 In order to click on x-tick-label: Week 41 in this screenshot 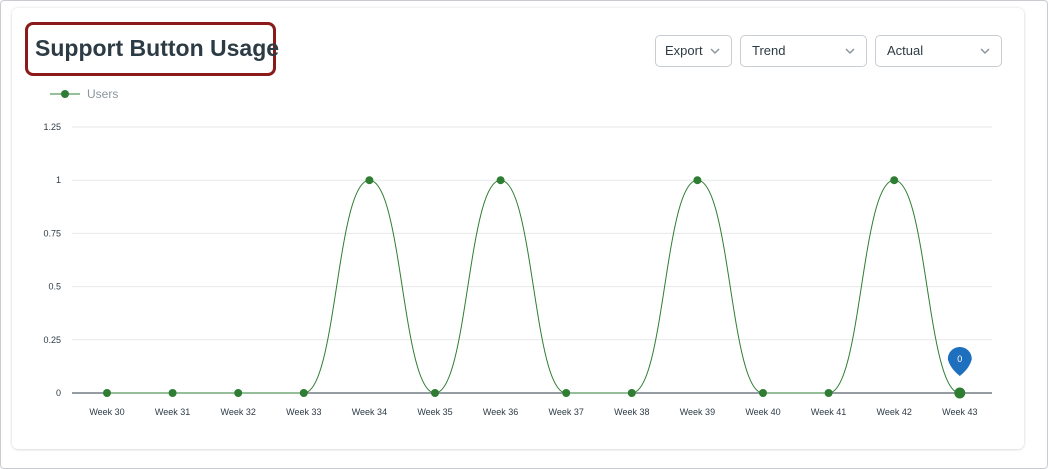, I will do `click(828, 412)`.